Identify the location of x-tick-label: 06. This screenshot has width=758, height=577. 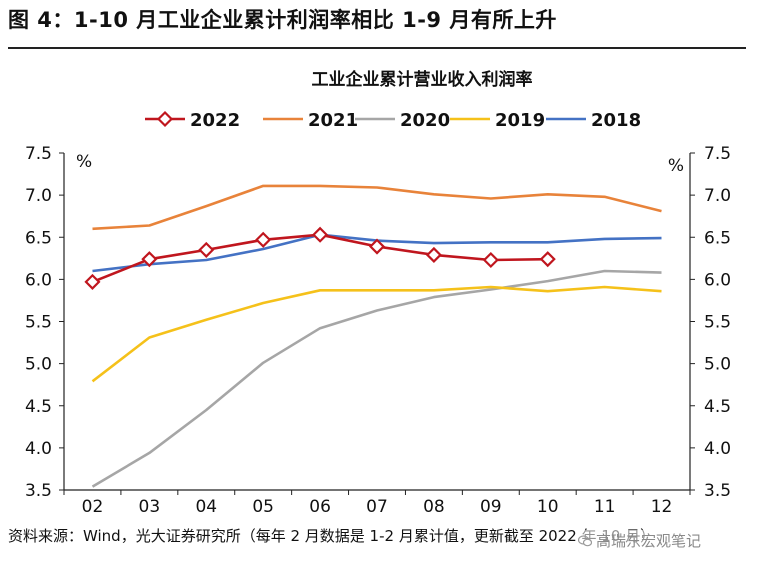
(320, 507).